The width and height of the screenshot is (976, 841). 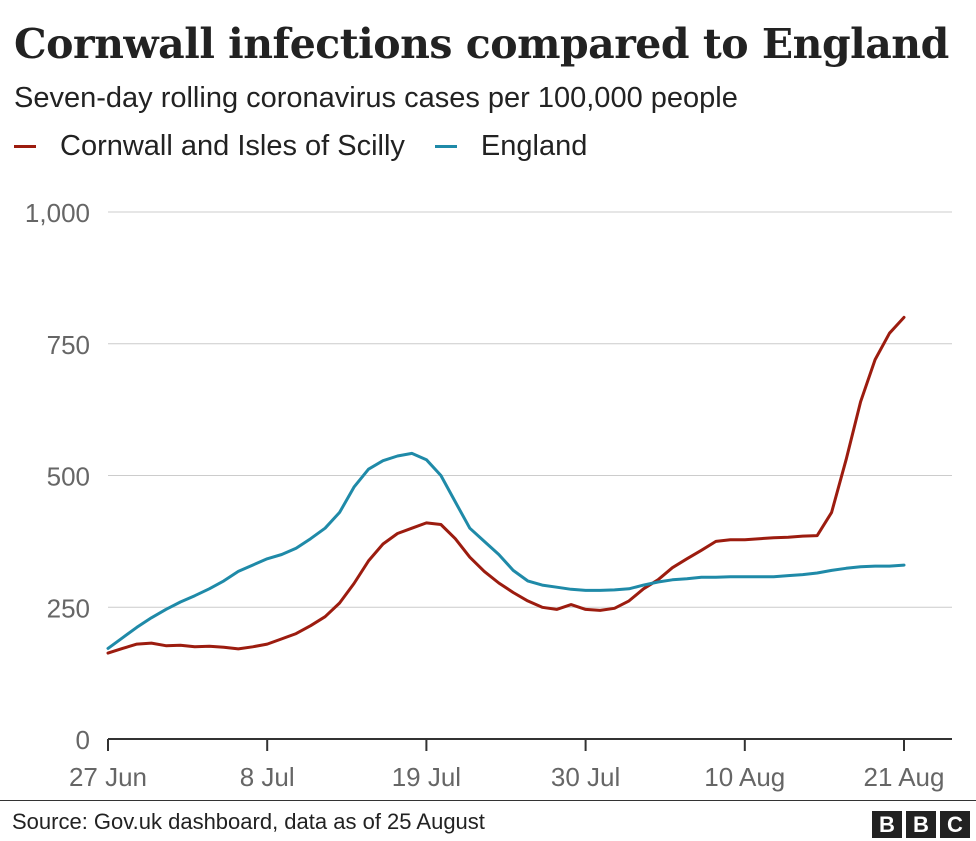 I want to click on x-tick-label: 19 Jul, so click(x=426, y=777).